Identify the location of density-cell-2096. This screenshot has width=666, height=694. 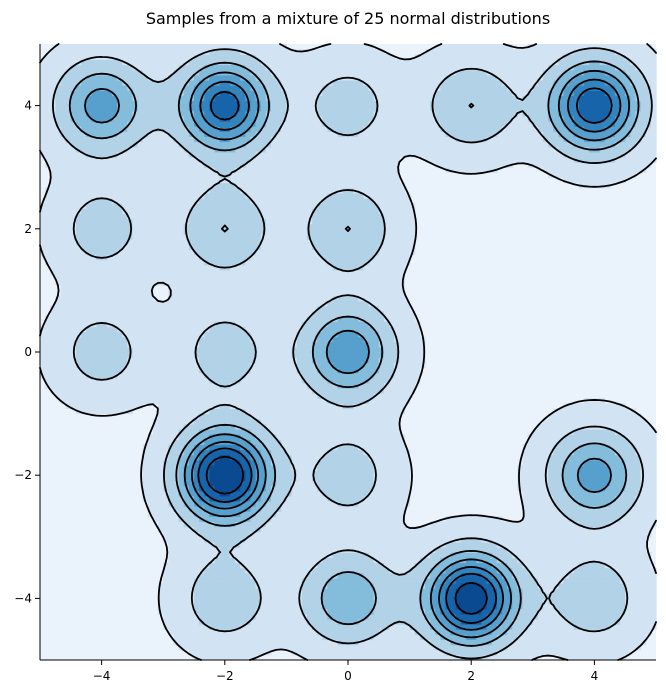
(381, 544).